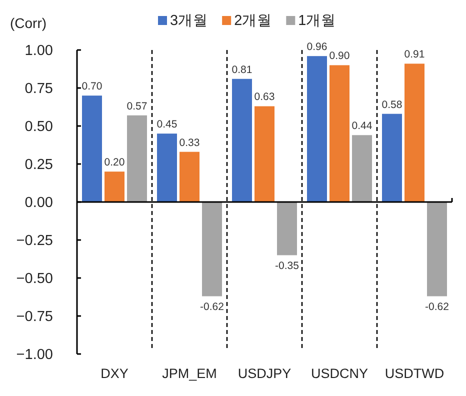 This screenshot has width=466, height=396. What do you see at coordinates (317, 21) in the screenshot?
I see `legend-label: 1개월` at bounding box center [317, 21].